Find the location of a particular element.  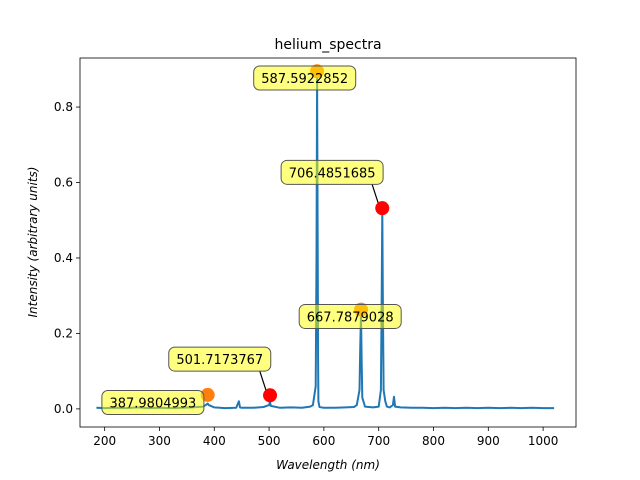

chart-title: helium_spectra is located at coordinates (327, 45).